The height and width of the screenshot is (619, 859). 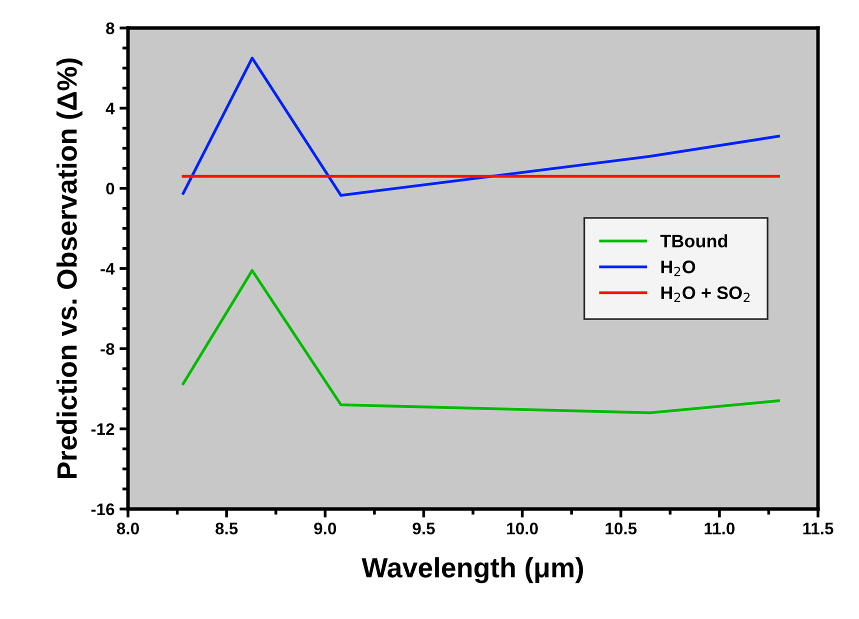 I want to click on y-tick-label: -4, so click(x=107, y=269).